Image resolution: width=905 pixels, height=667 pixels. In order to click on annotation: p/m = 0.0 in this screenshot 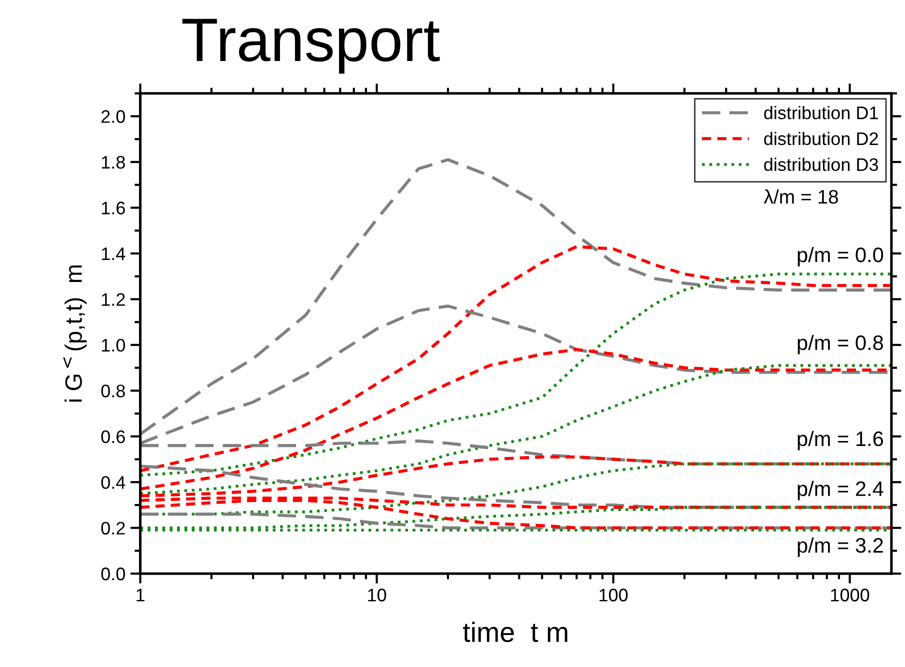, I will do `click(841, 256)`.